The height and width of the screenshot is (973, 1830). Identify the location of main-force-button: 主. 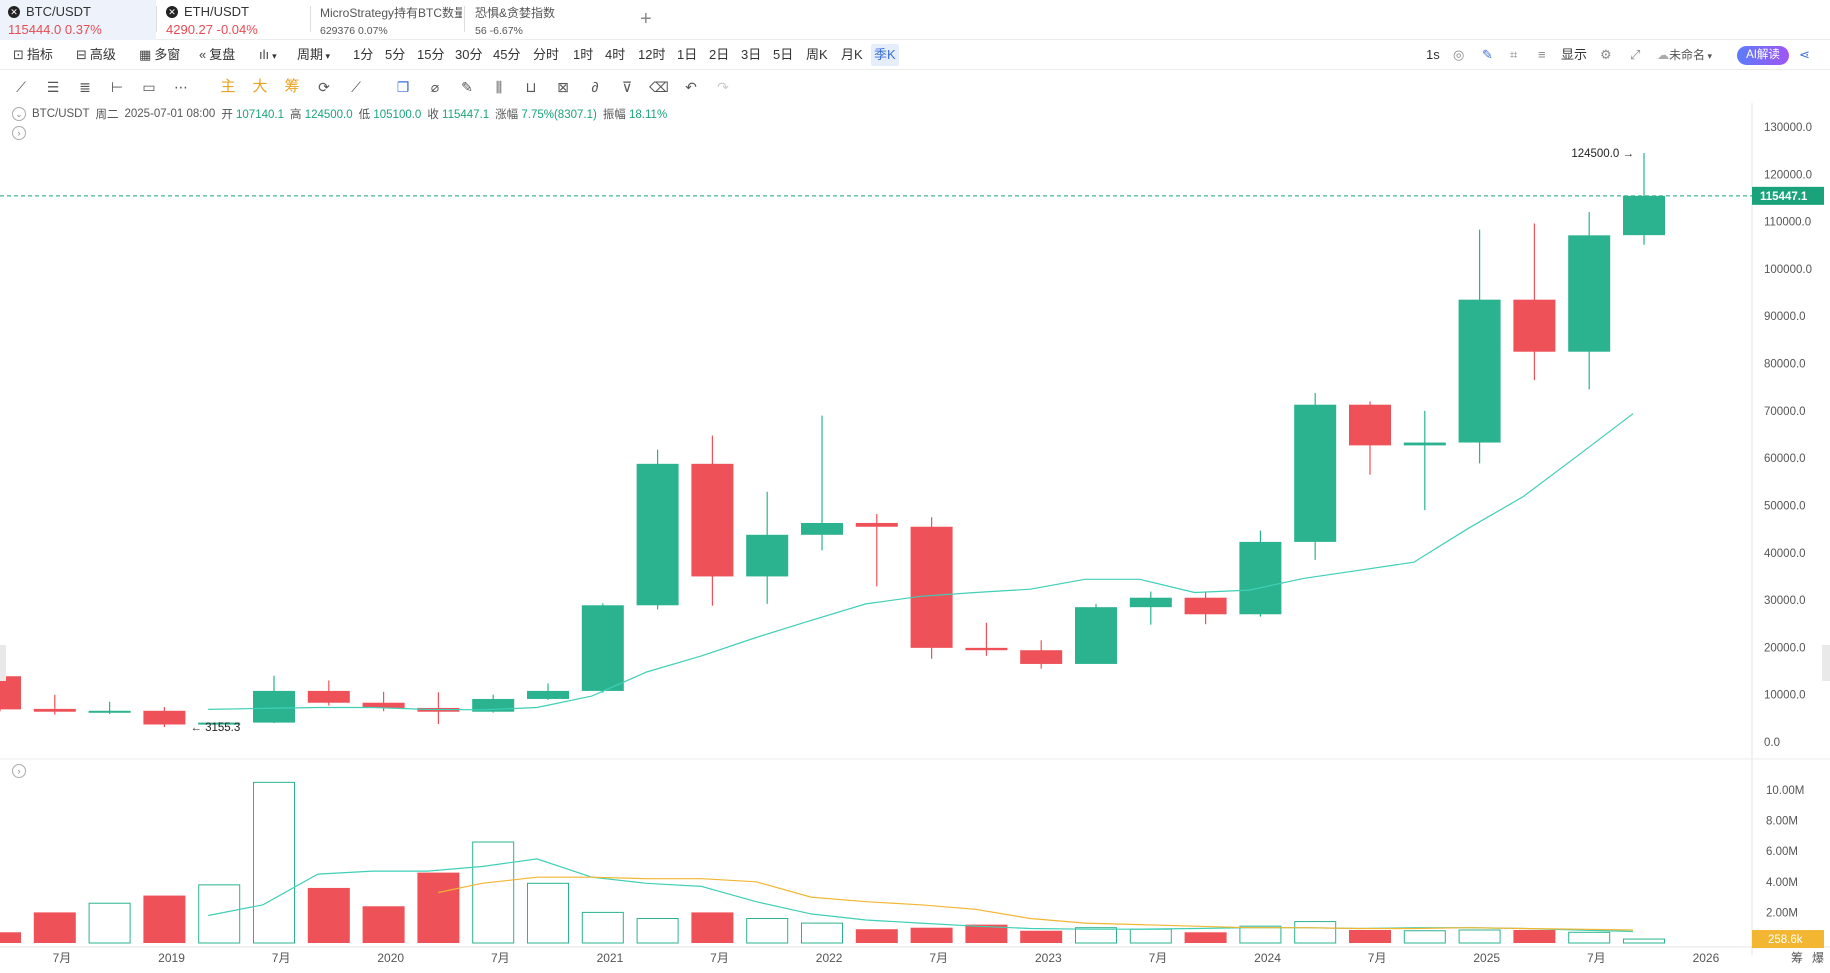
(228, 86).